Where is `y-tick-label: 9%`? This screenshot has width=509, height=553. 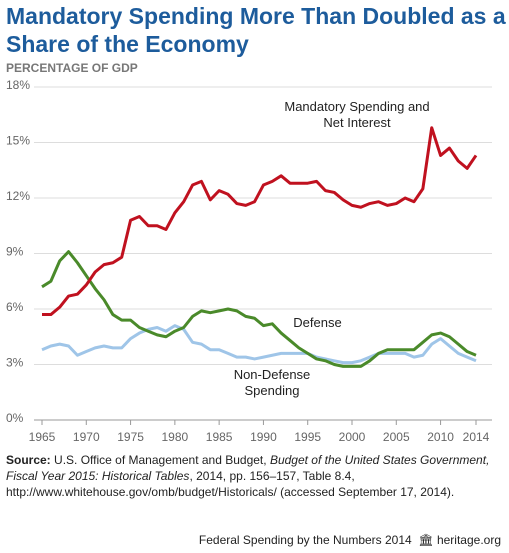
y-tick-label: 9% is located at coordinates (15, 252).